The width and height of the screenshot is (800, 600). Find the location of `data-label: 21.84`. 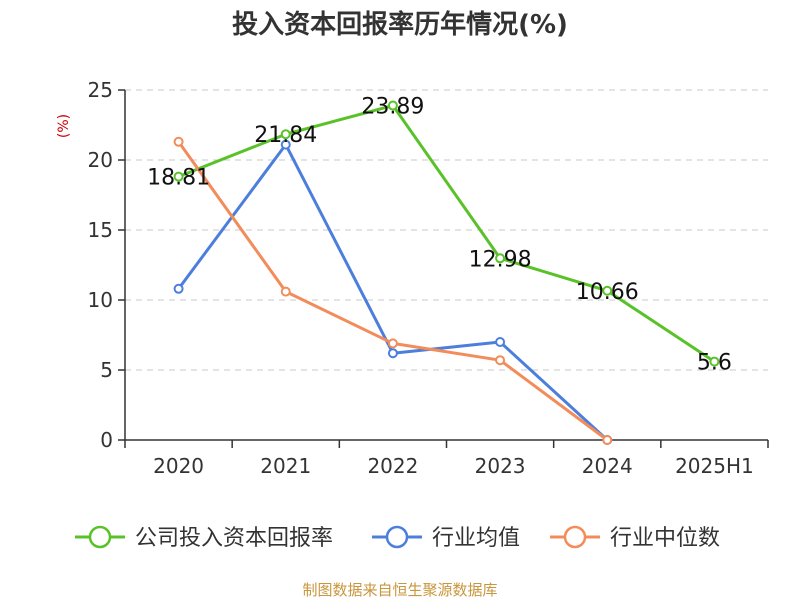

data-label: 21.84 is located at coordinates (285, 135).